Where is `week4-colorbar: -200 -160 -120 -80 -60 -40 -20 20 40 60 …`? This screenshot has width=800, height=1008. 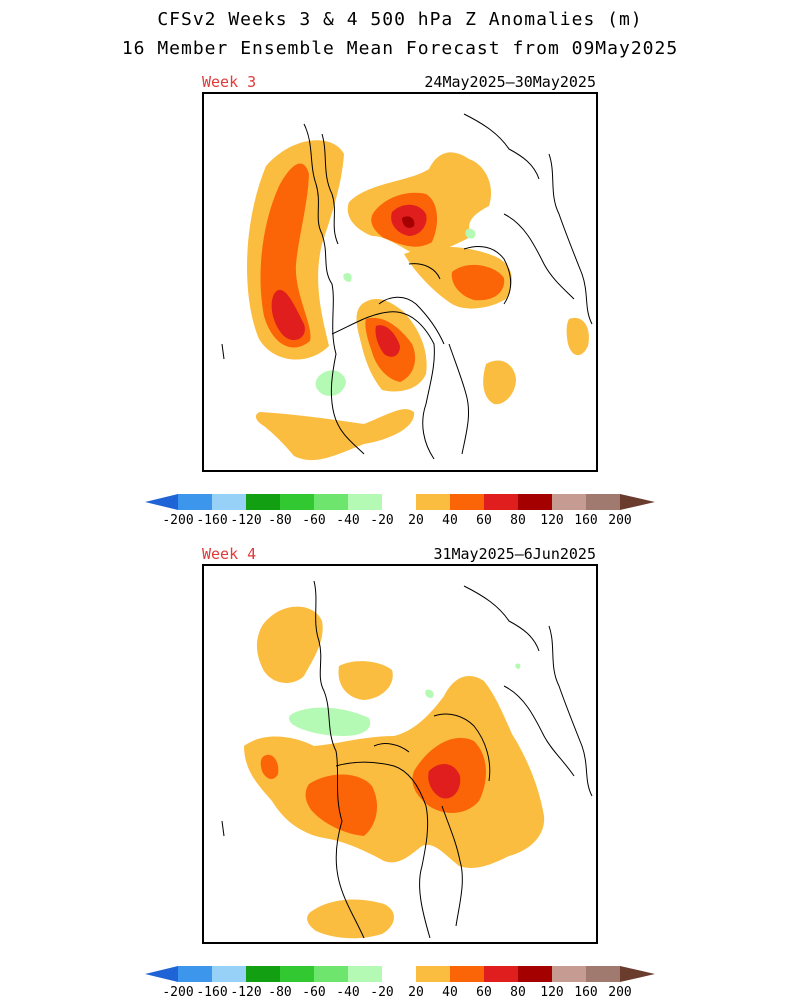
week4-colorbar: -200 -160 -120 -80 -60 -40 -20 20 40 60 … is located at coordinates (400, 983).